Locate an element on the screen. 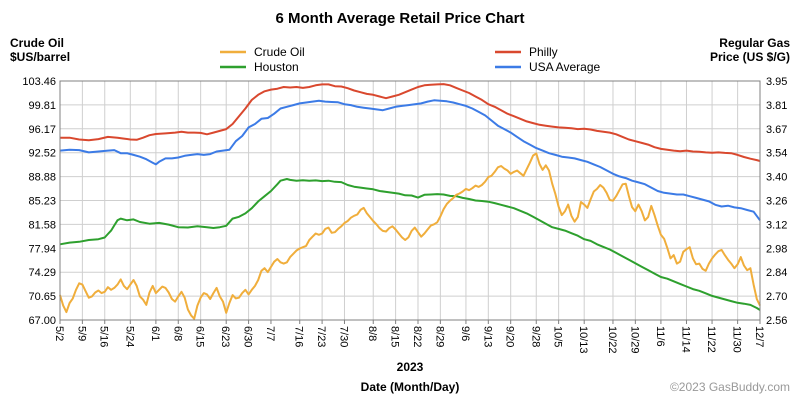 The height and width of the screenshot is (411, 800). left-tick-label: 77.94 is located at coordinates (42, 249).